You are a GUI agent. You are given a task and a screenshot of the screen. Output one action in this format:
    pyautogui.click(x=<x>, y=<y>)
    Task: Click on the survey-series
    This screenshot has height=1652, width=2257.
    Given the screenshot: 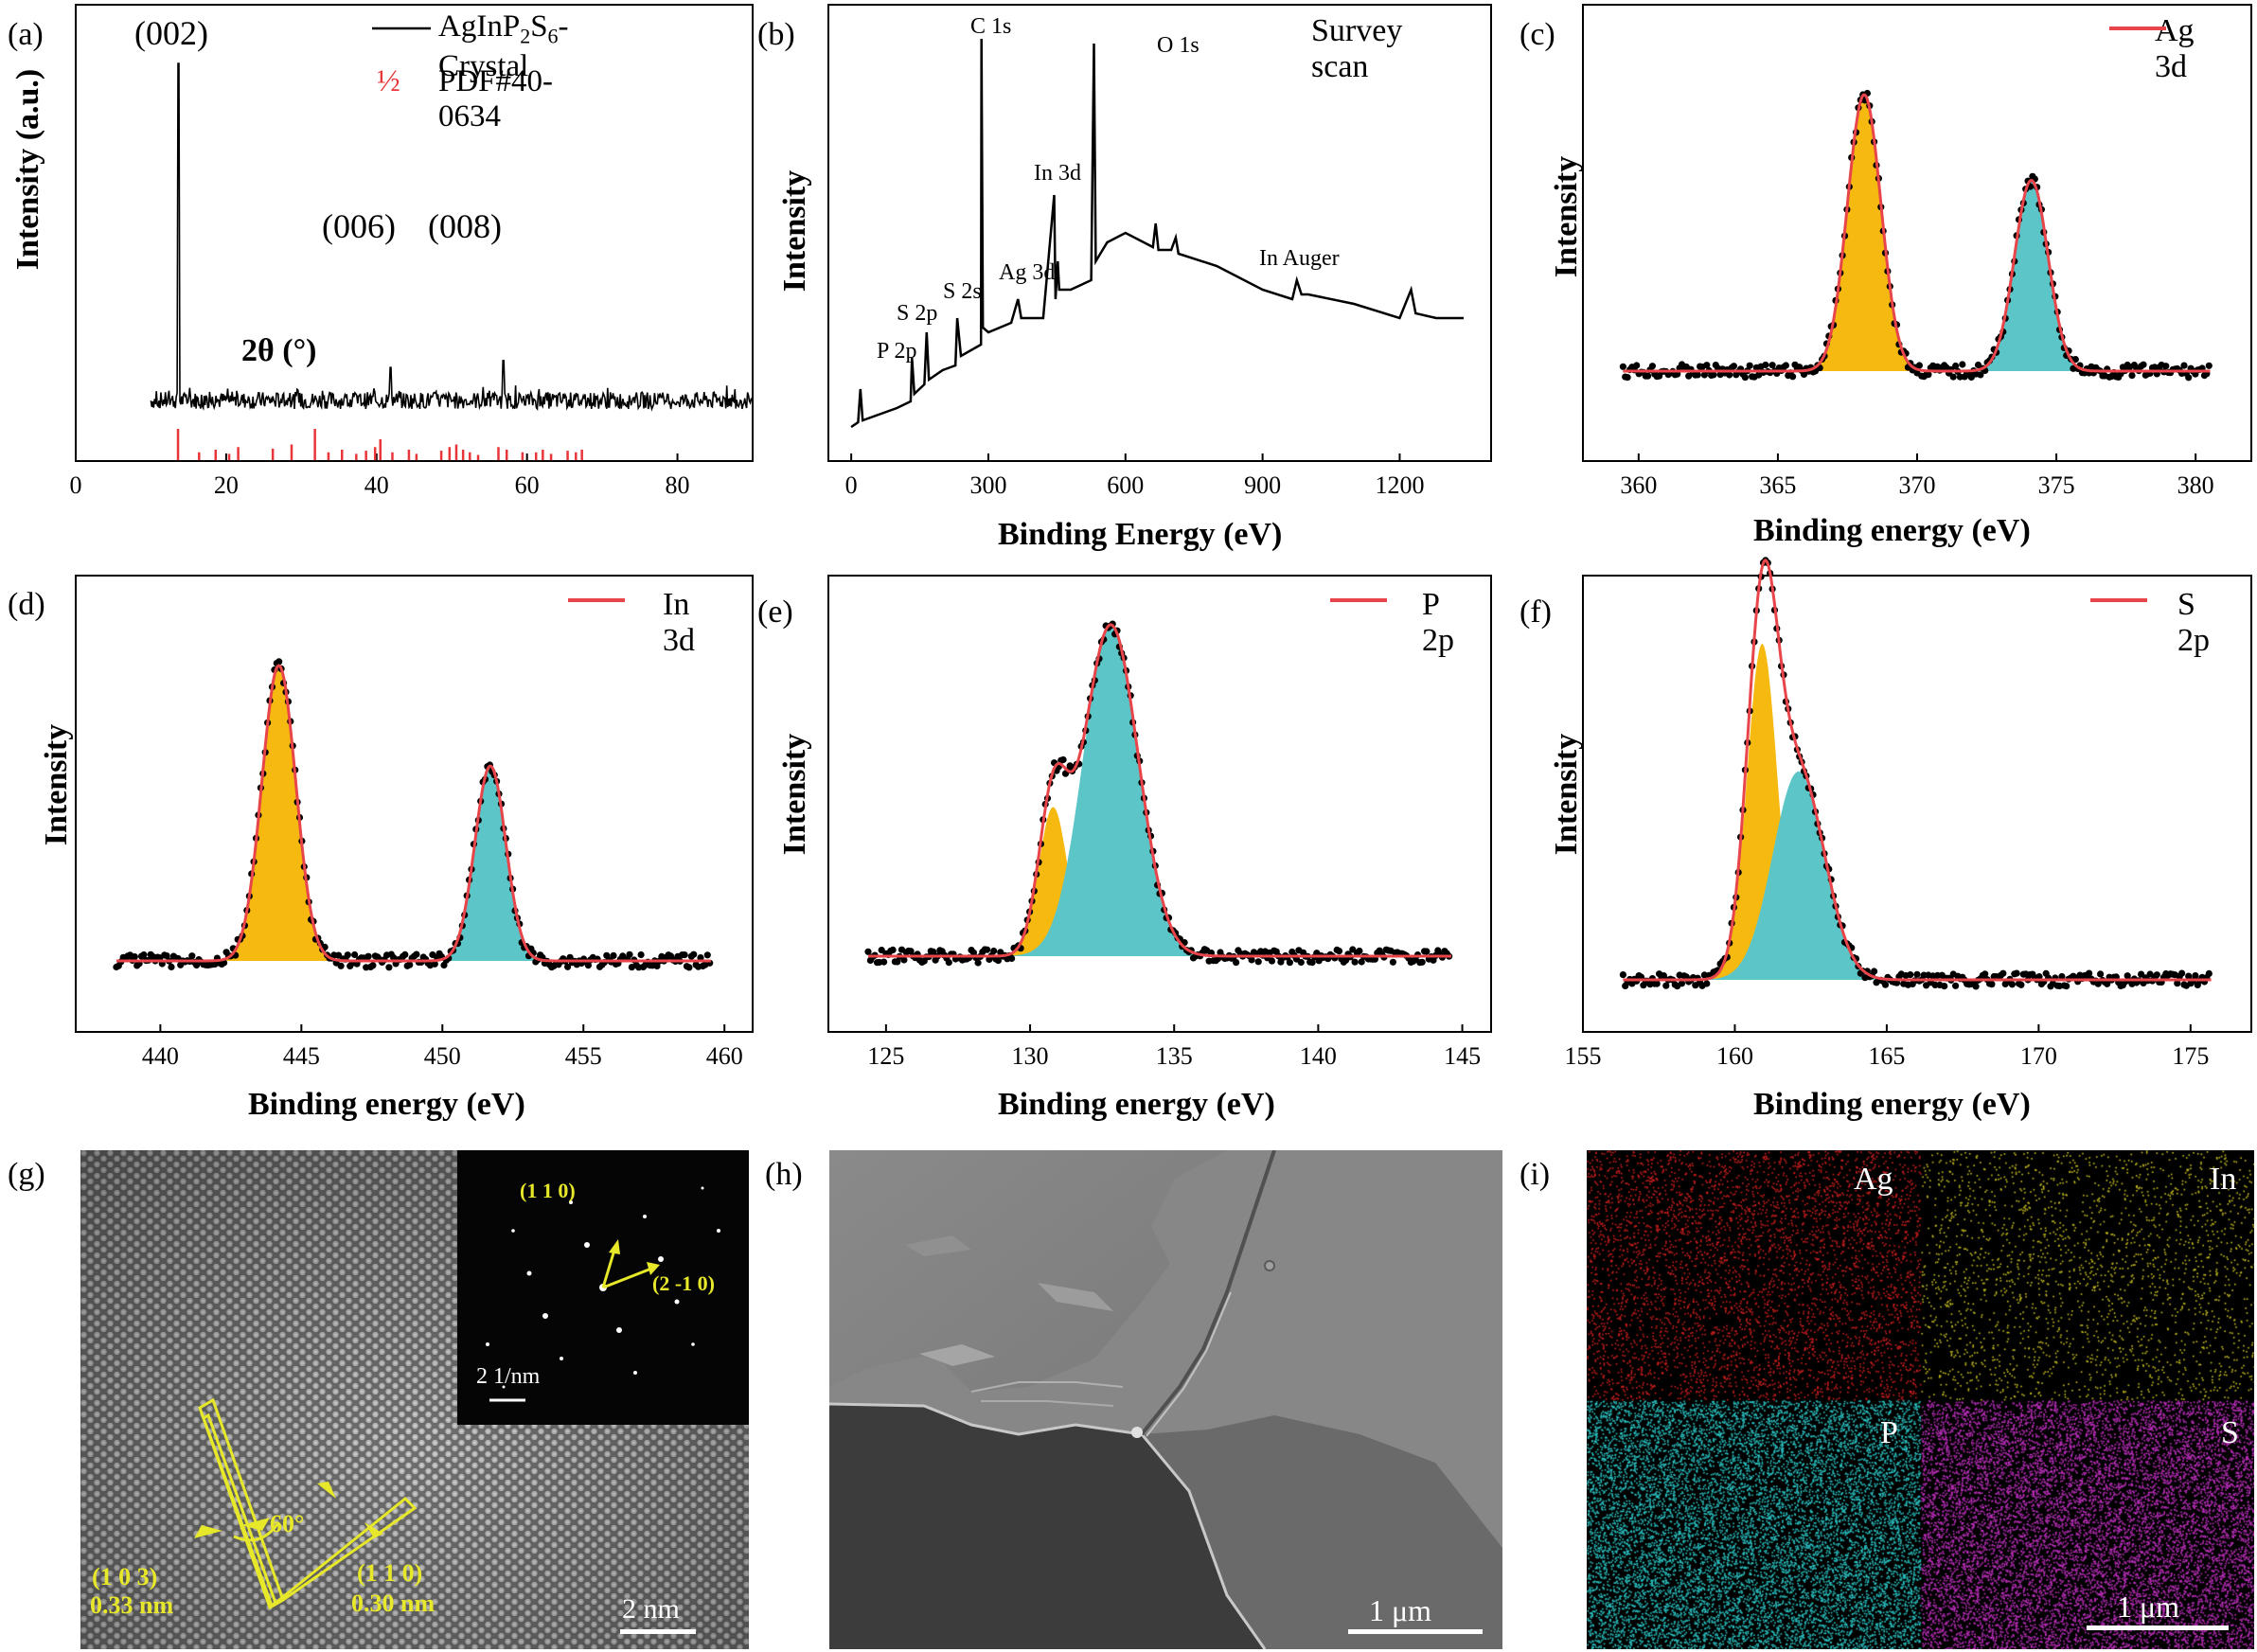 What is the action you would take?
    pyautogui.click(x=1157, y=233)
    